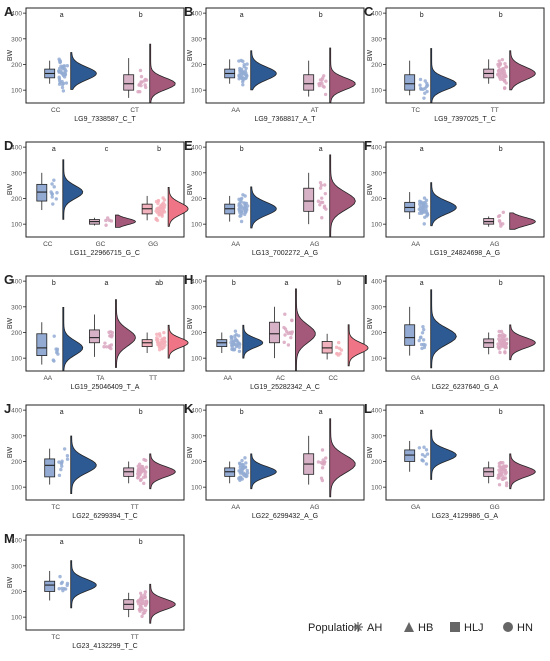  I want to click on panel-l-ytick-label: 400, so click(376, 411).